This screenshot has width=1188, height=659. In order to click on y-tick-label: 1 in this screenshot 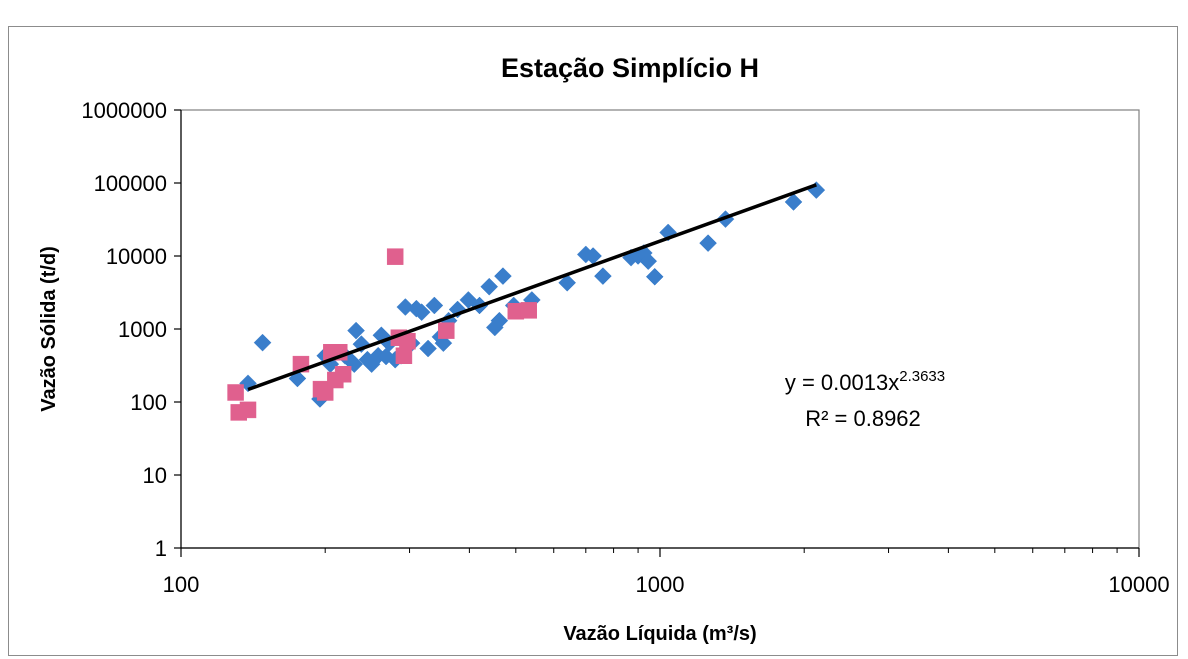, I will do `click(161, 548)`.